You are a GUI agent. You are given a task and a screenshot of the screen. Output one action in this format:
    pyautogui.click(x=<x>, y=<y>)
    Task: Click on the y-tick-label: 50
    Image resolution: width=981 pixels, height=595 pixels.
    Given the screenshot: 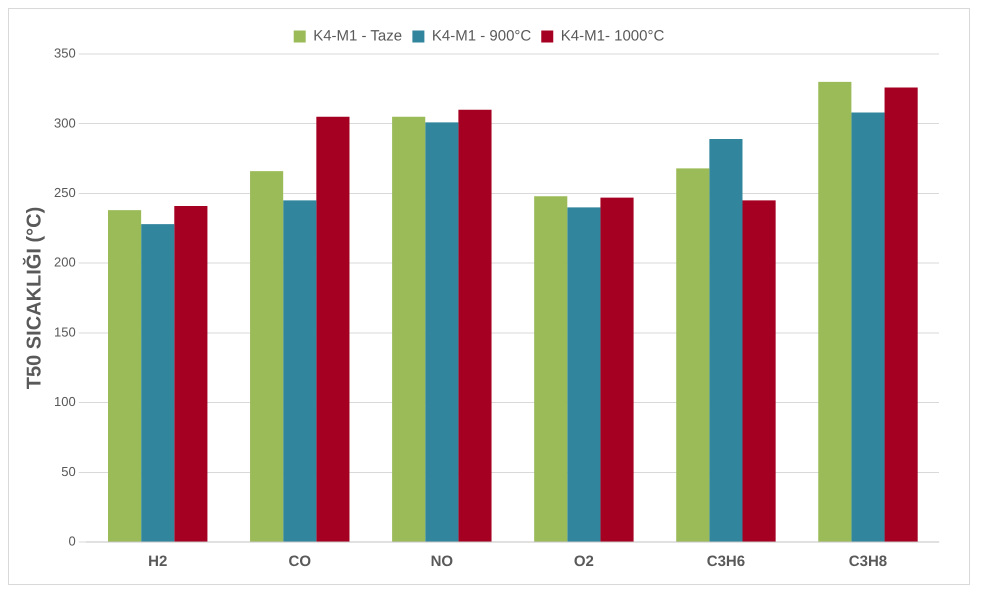 What is the action you would take?
    pyautogui.click(x=68, y=471)
    